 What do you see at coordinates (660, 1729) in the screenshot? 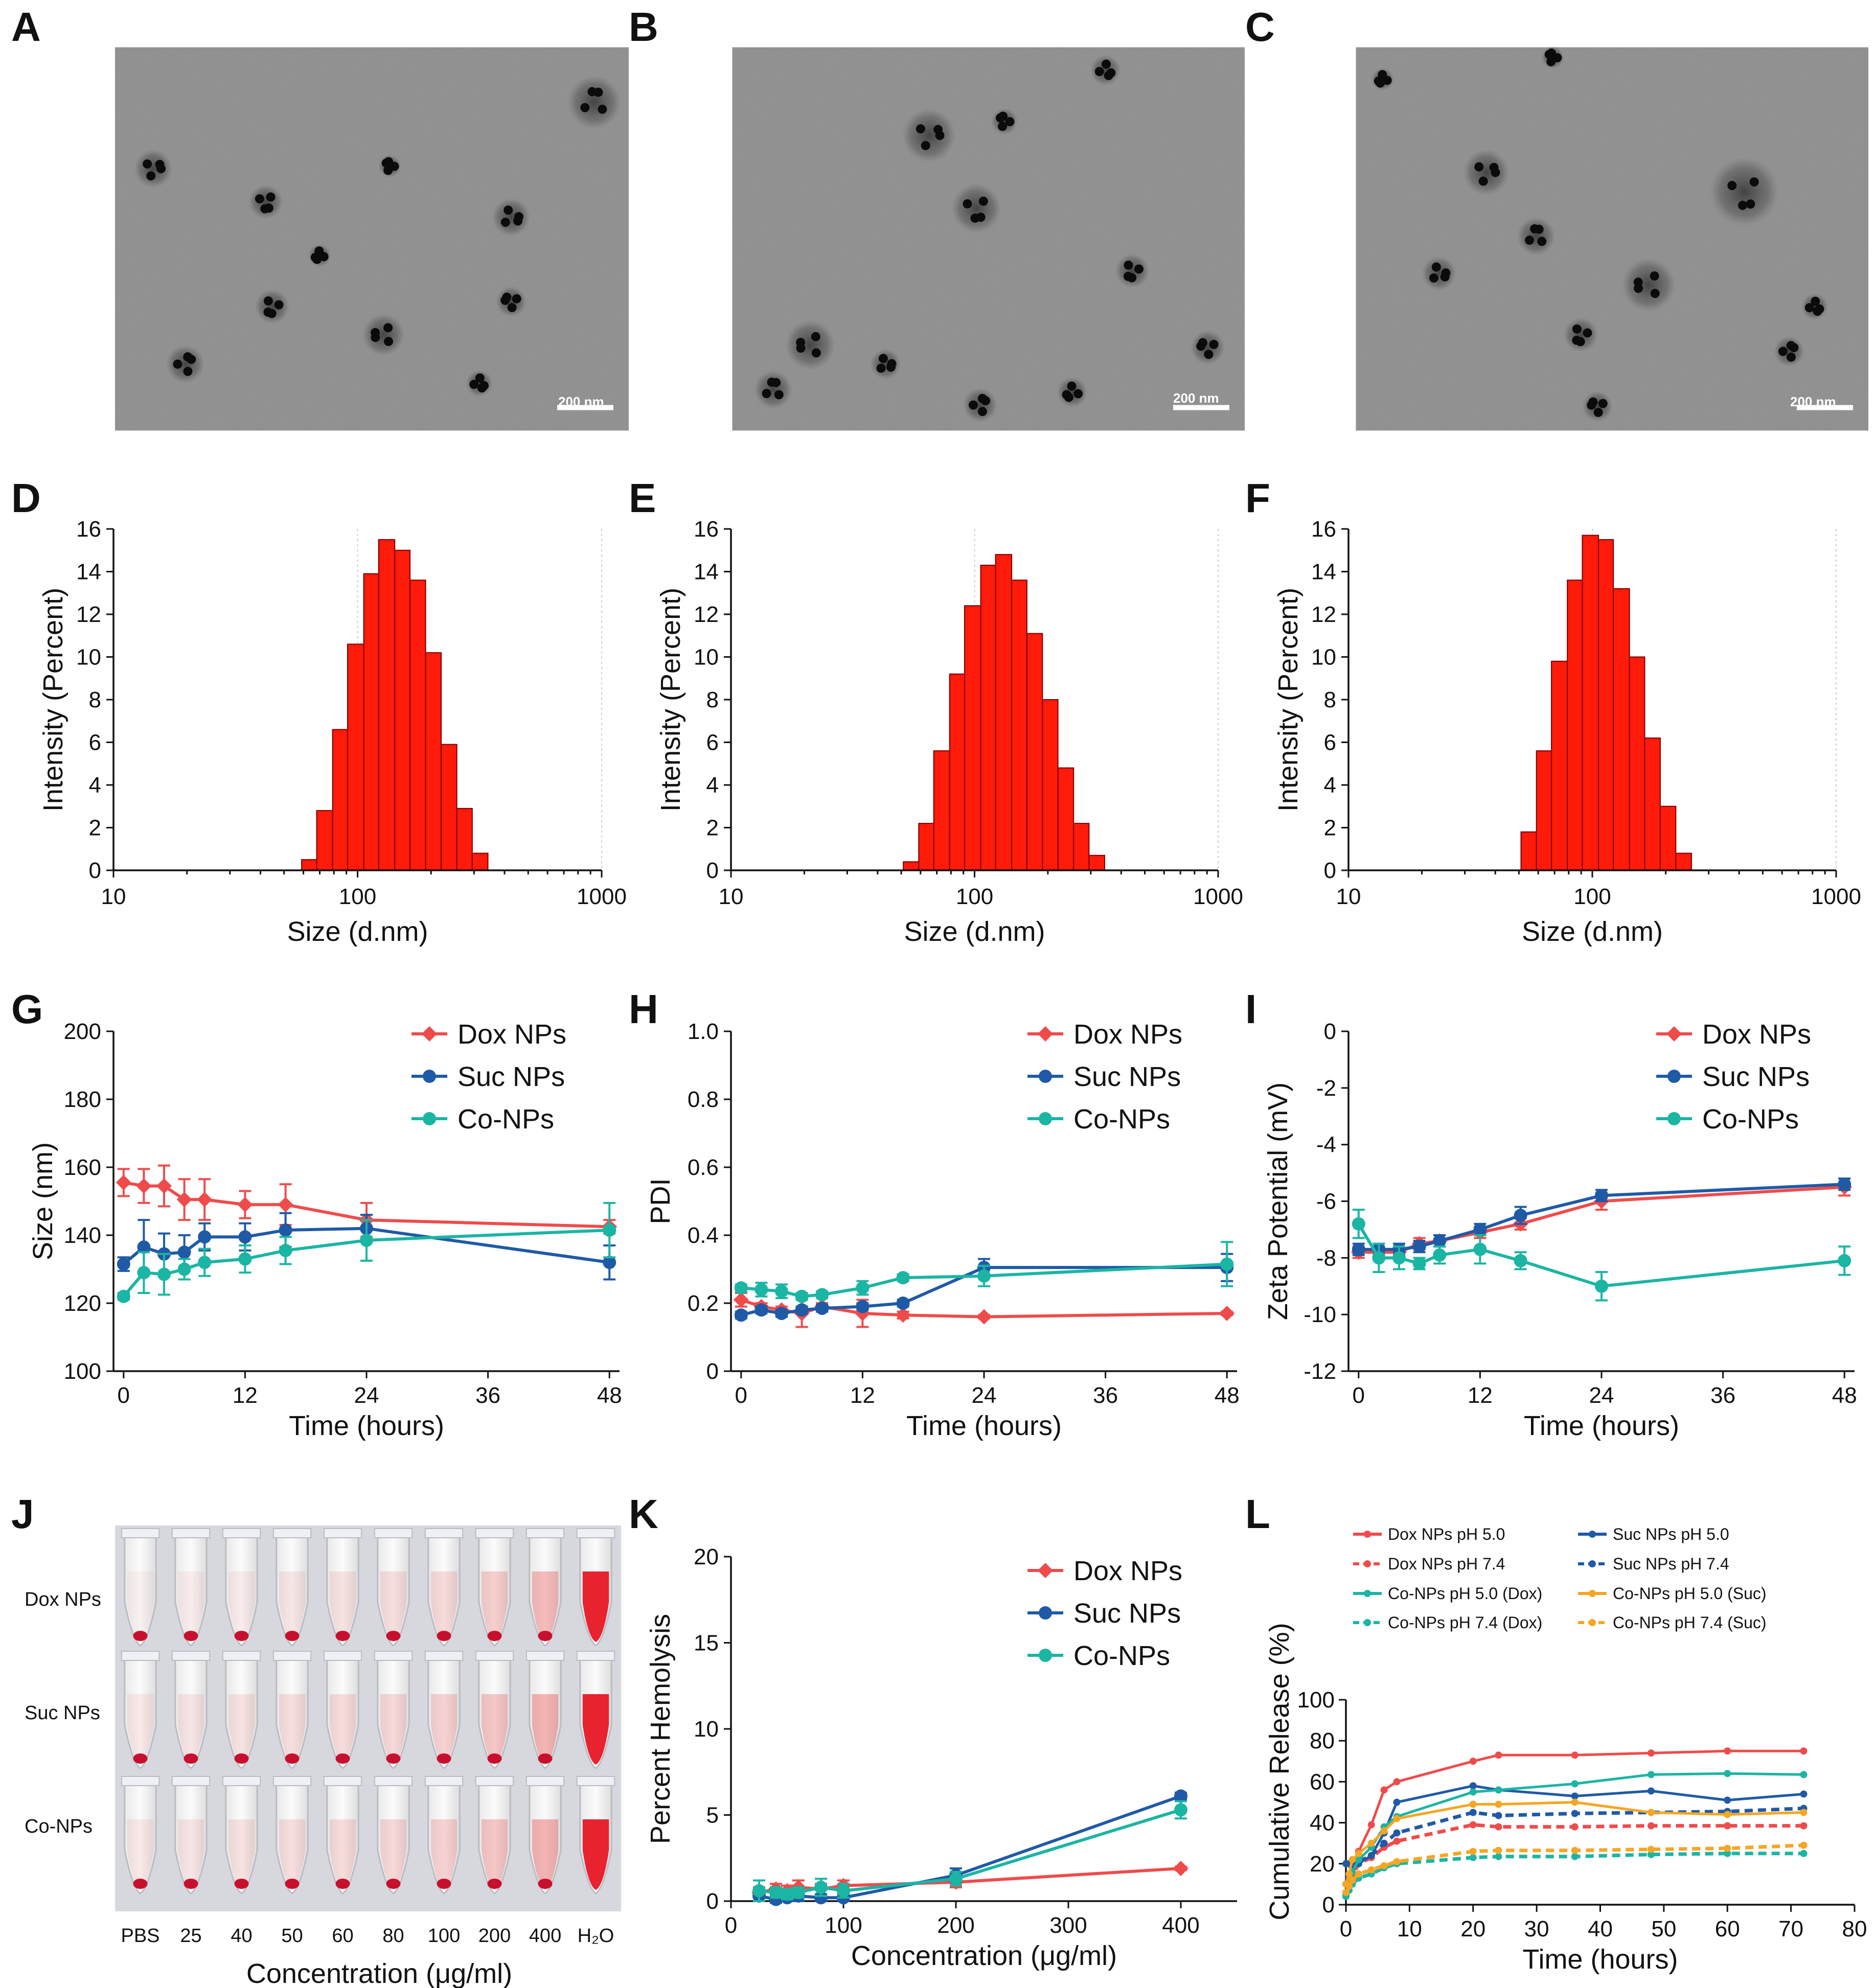
I see `y-axis-label: Percent Hemolysis` at bounding box center [660, 1729].